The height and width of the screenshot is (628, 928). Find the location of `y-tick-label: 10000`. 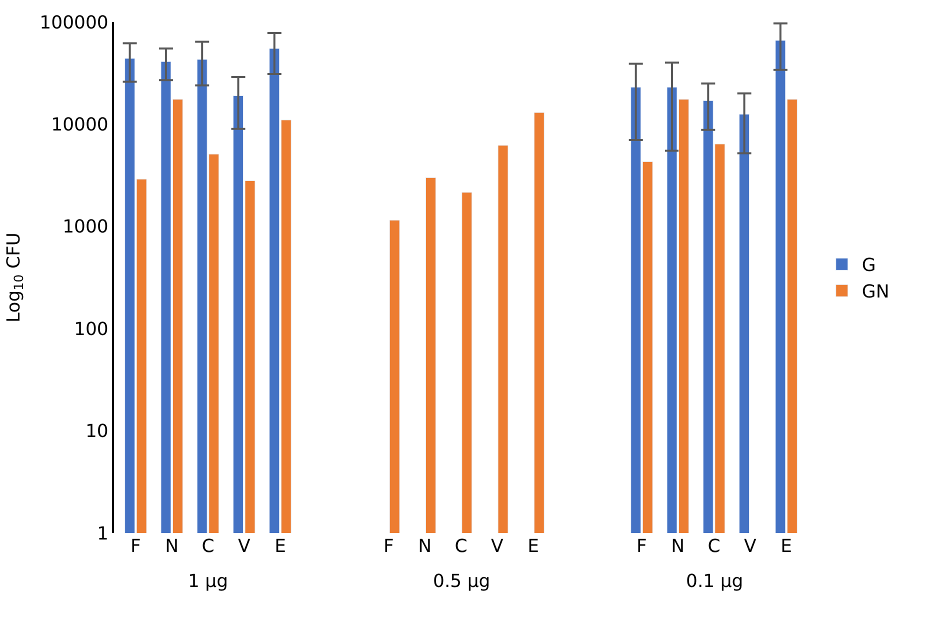

y-tick-label: 10000 is located at coordinates (79, 125).